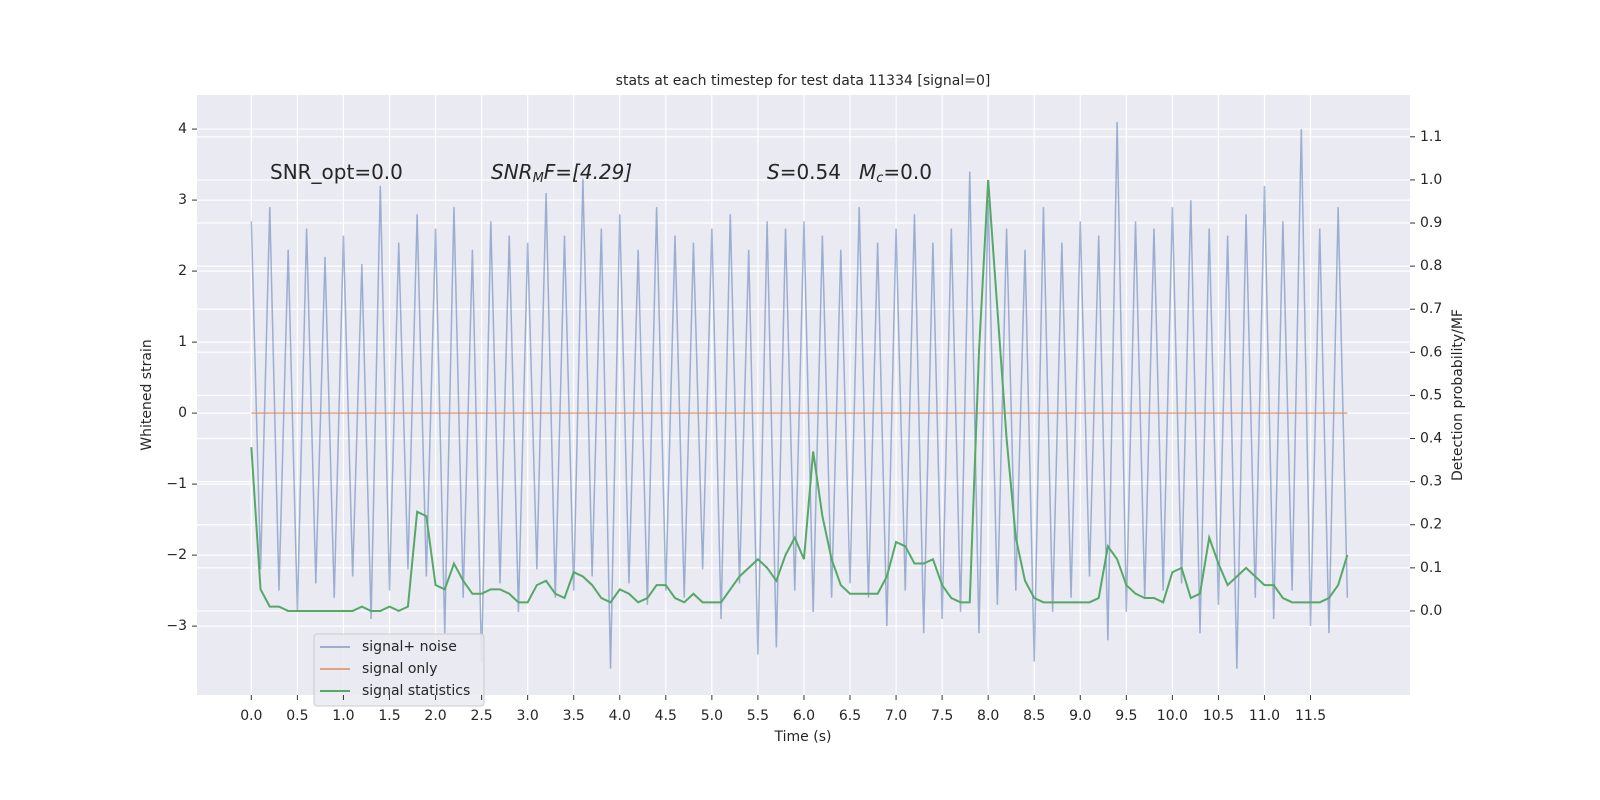 Image resolution: width=1600 pixels, height=800 pixels. I want to click on x-tick-label: 4.0, so click(620, 716).